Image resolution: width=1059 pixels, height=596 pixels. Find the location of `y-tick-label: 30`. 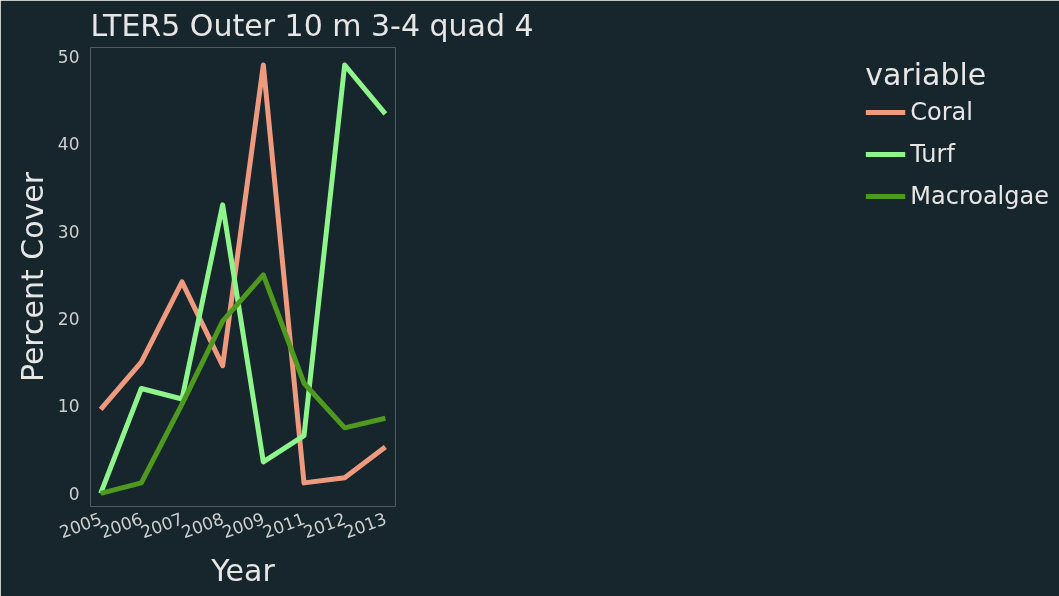

y-tick-label: 30 is located at coordinates (68, 231).